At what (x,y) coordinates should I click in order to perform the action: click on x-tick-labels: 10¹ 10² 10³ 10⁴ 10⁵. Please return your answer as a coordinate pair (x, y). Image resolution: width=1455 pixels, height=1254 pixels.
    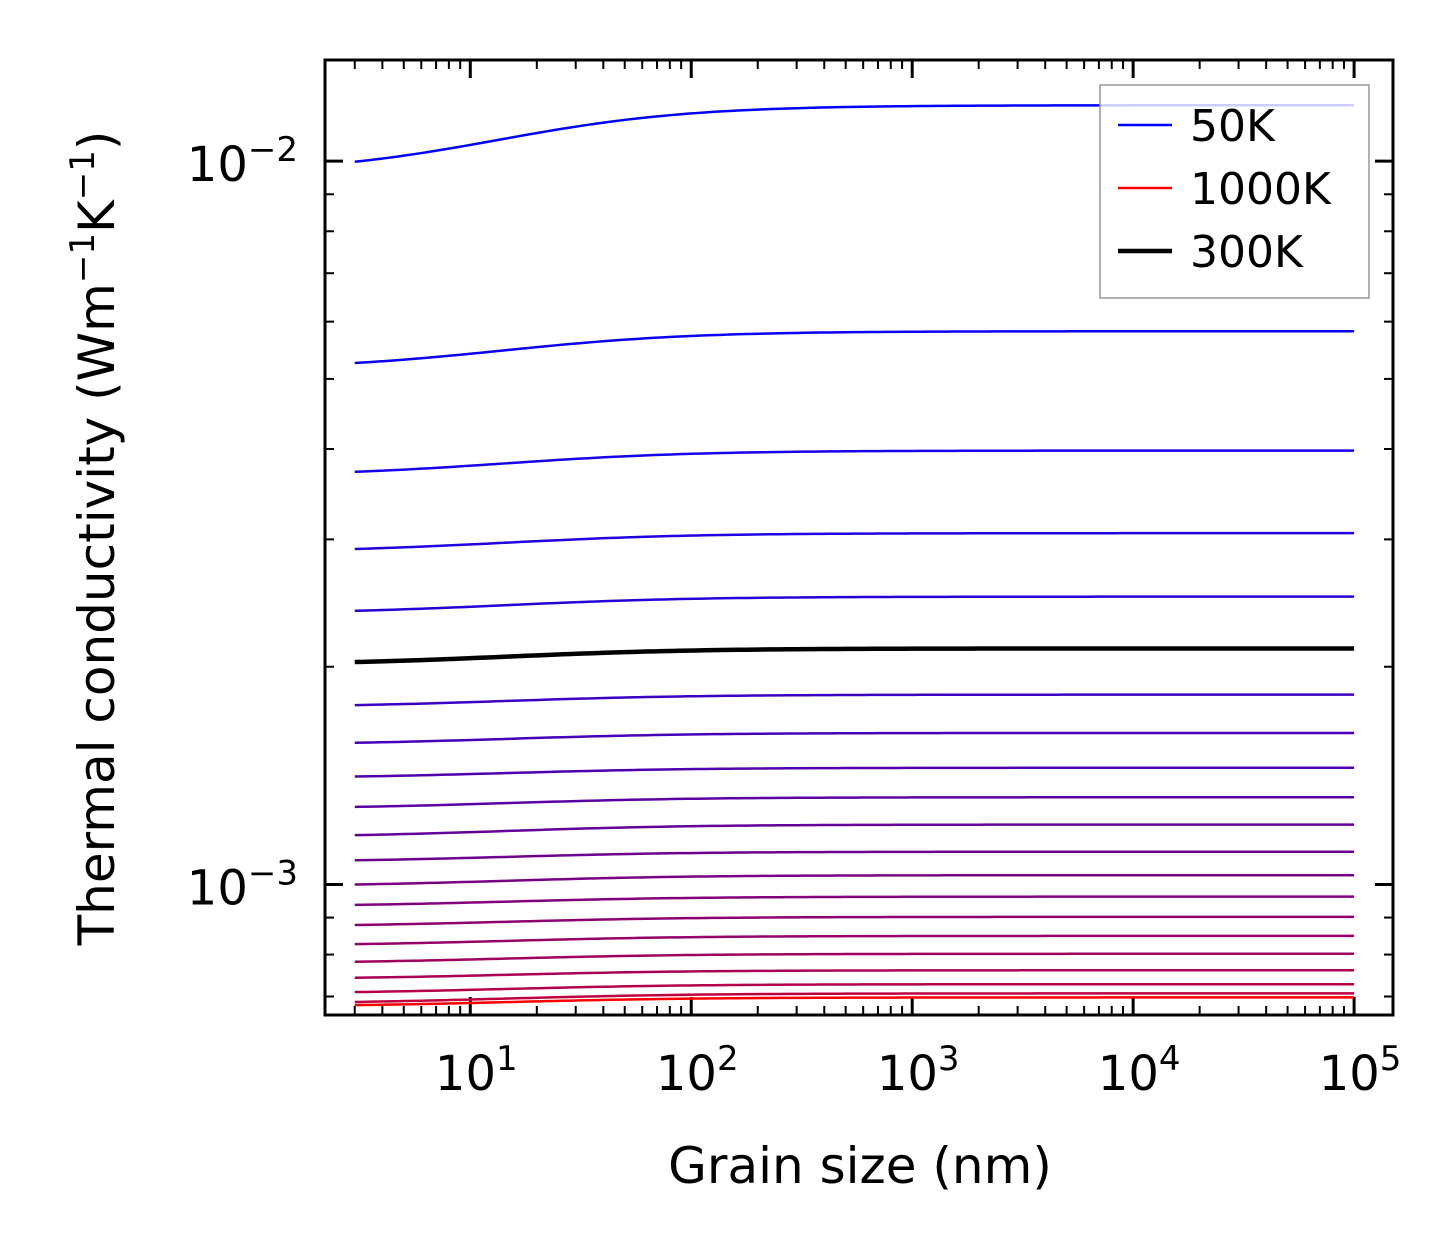
    Looking at the image, I should click on (918, 1070).